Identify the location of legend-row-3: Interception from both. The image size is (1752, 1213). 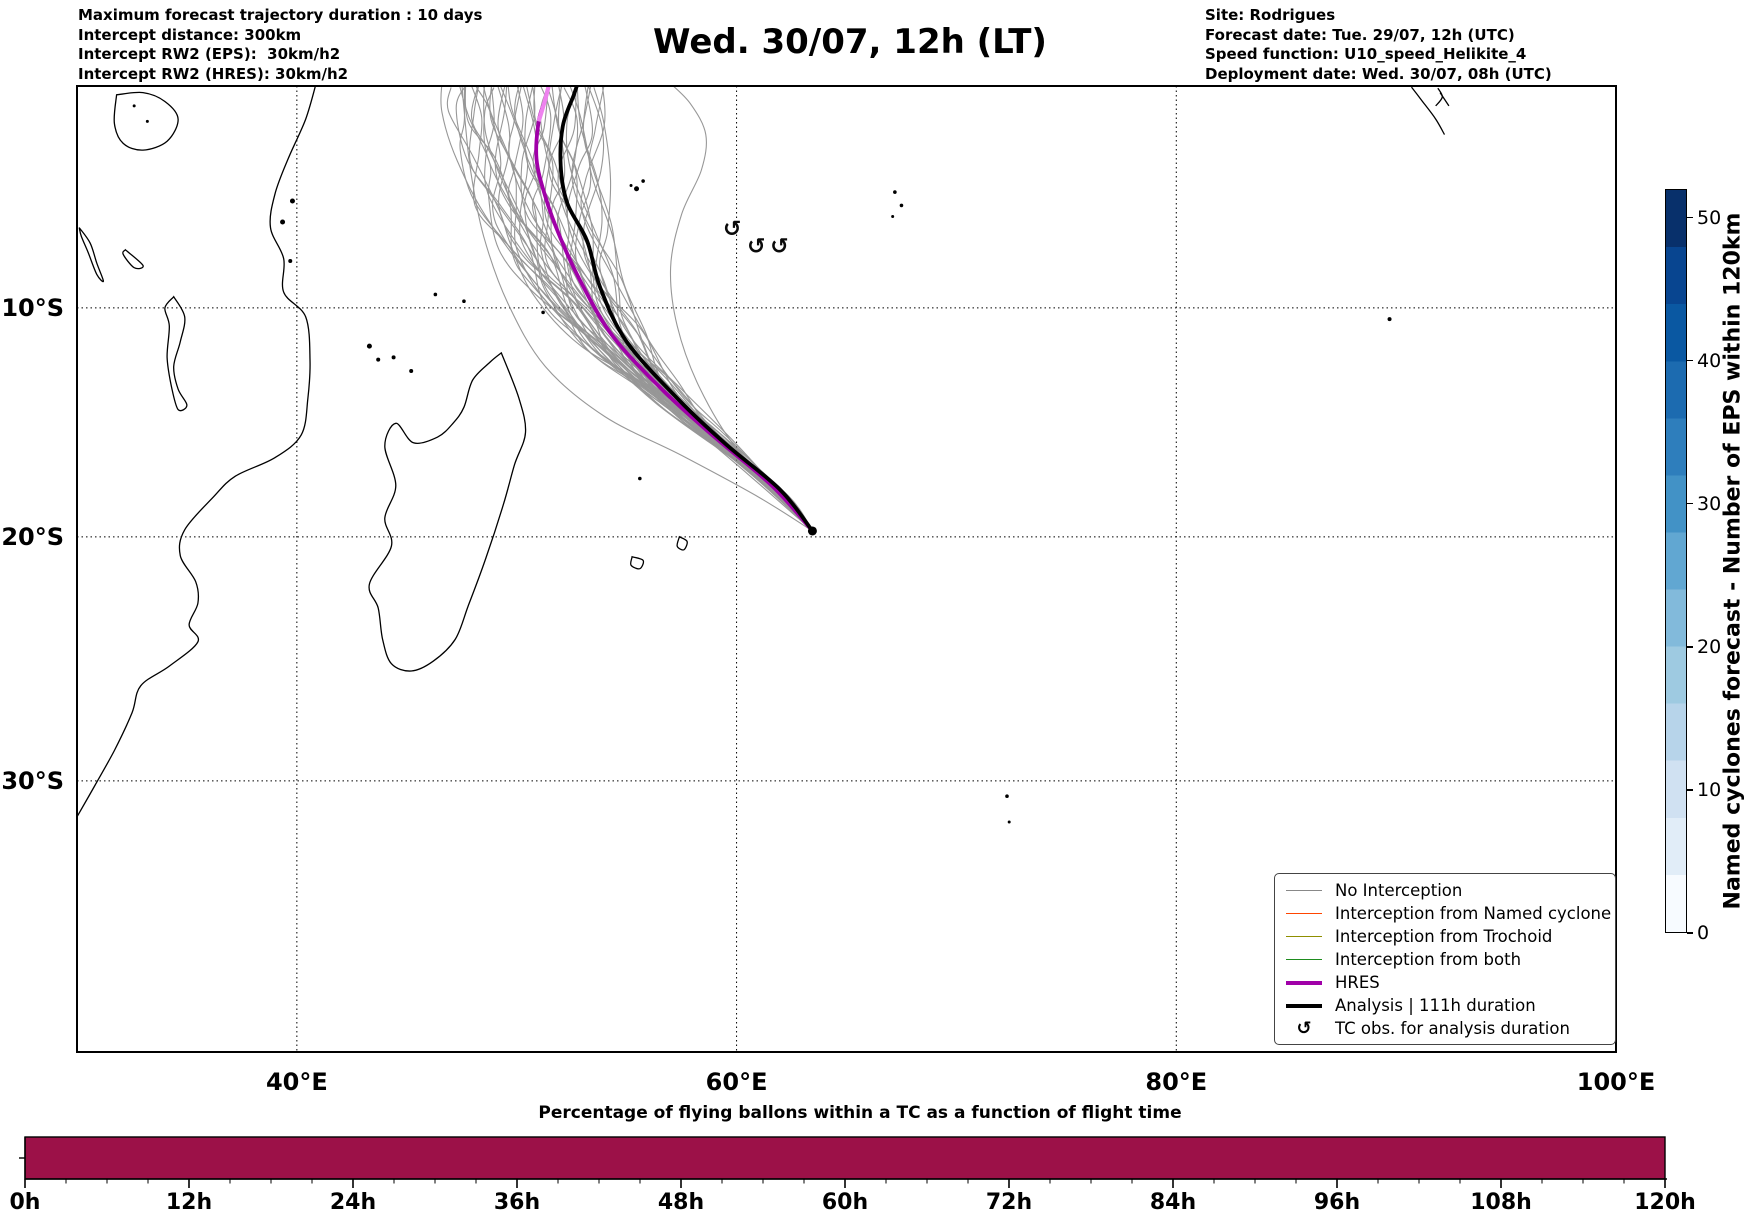
(1445, 959).